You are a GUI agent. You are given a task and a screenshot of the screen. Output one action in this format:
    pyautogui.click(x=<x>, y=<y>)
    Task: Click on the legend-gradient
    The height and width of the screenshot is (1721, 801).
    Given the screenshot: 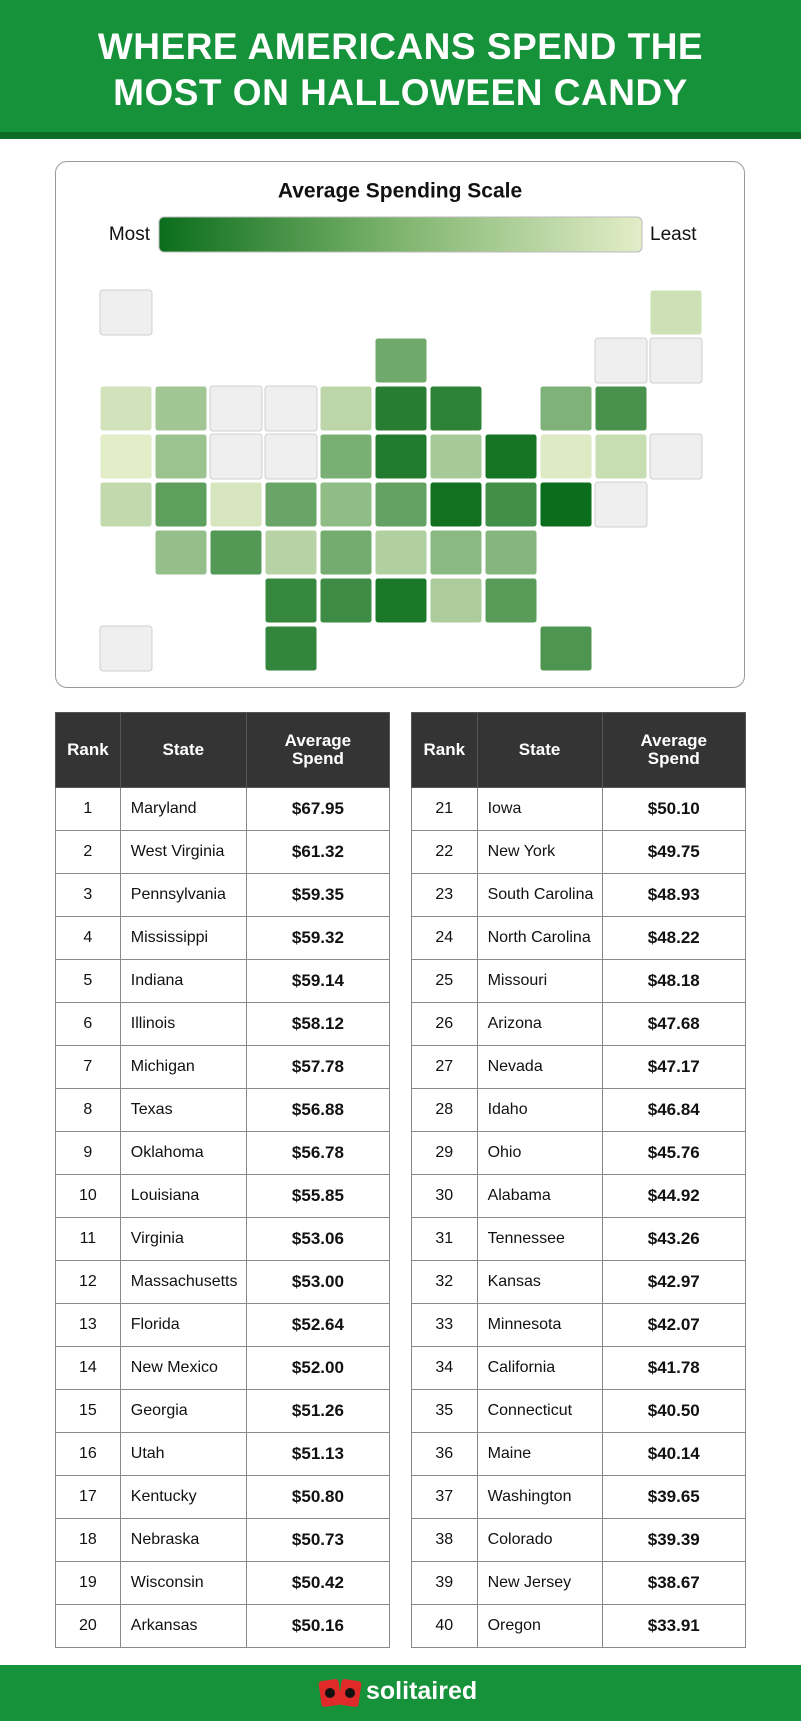 What is the action you would take?
    pyautogui.click(x=400, y=234)
    